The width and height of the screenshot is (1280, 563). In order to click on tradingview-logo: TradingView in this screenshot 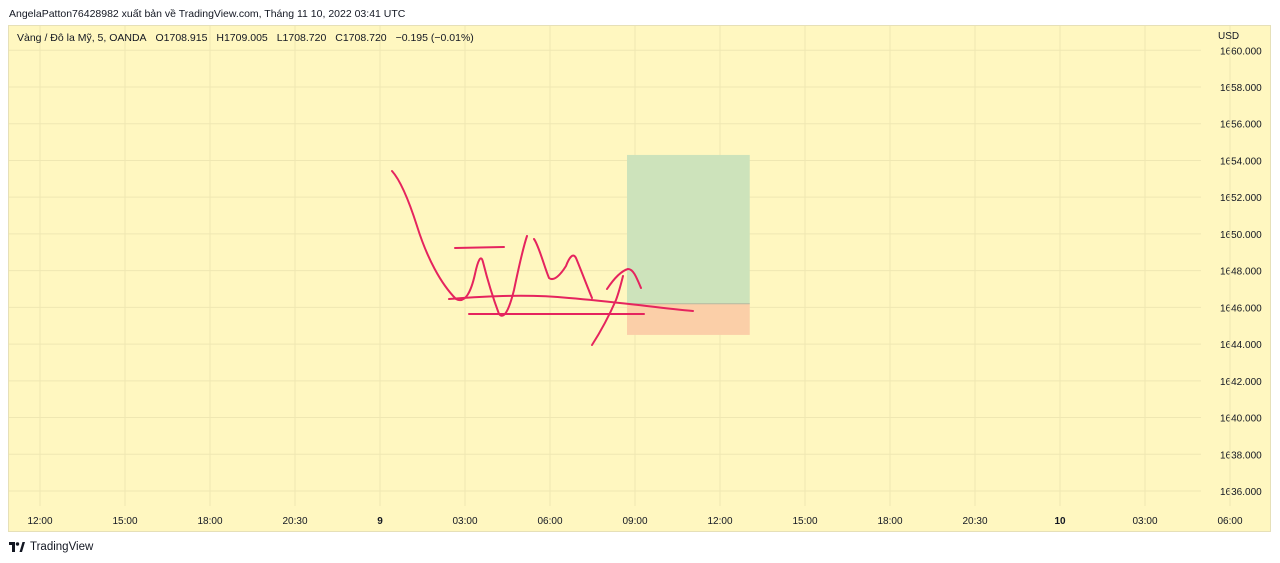, I will do `click(51, 547)`.